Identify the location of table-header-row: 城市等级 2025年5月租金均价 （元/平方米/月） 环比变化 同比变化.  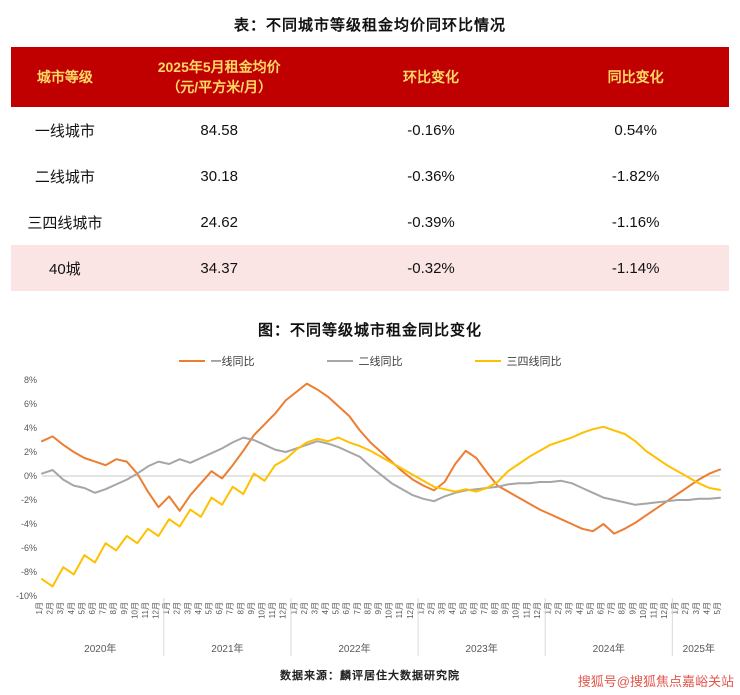
(370, 77).